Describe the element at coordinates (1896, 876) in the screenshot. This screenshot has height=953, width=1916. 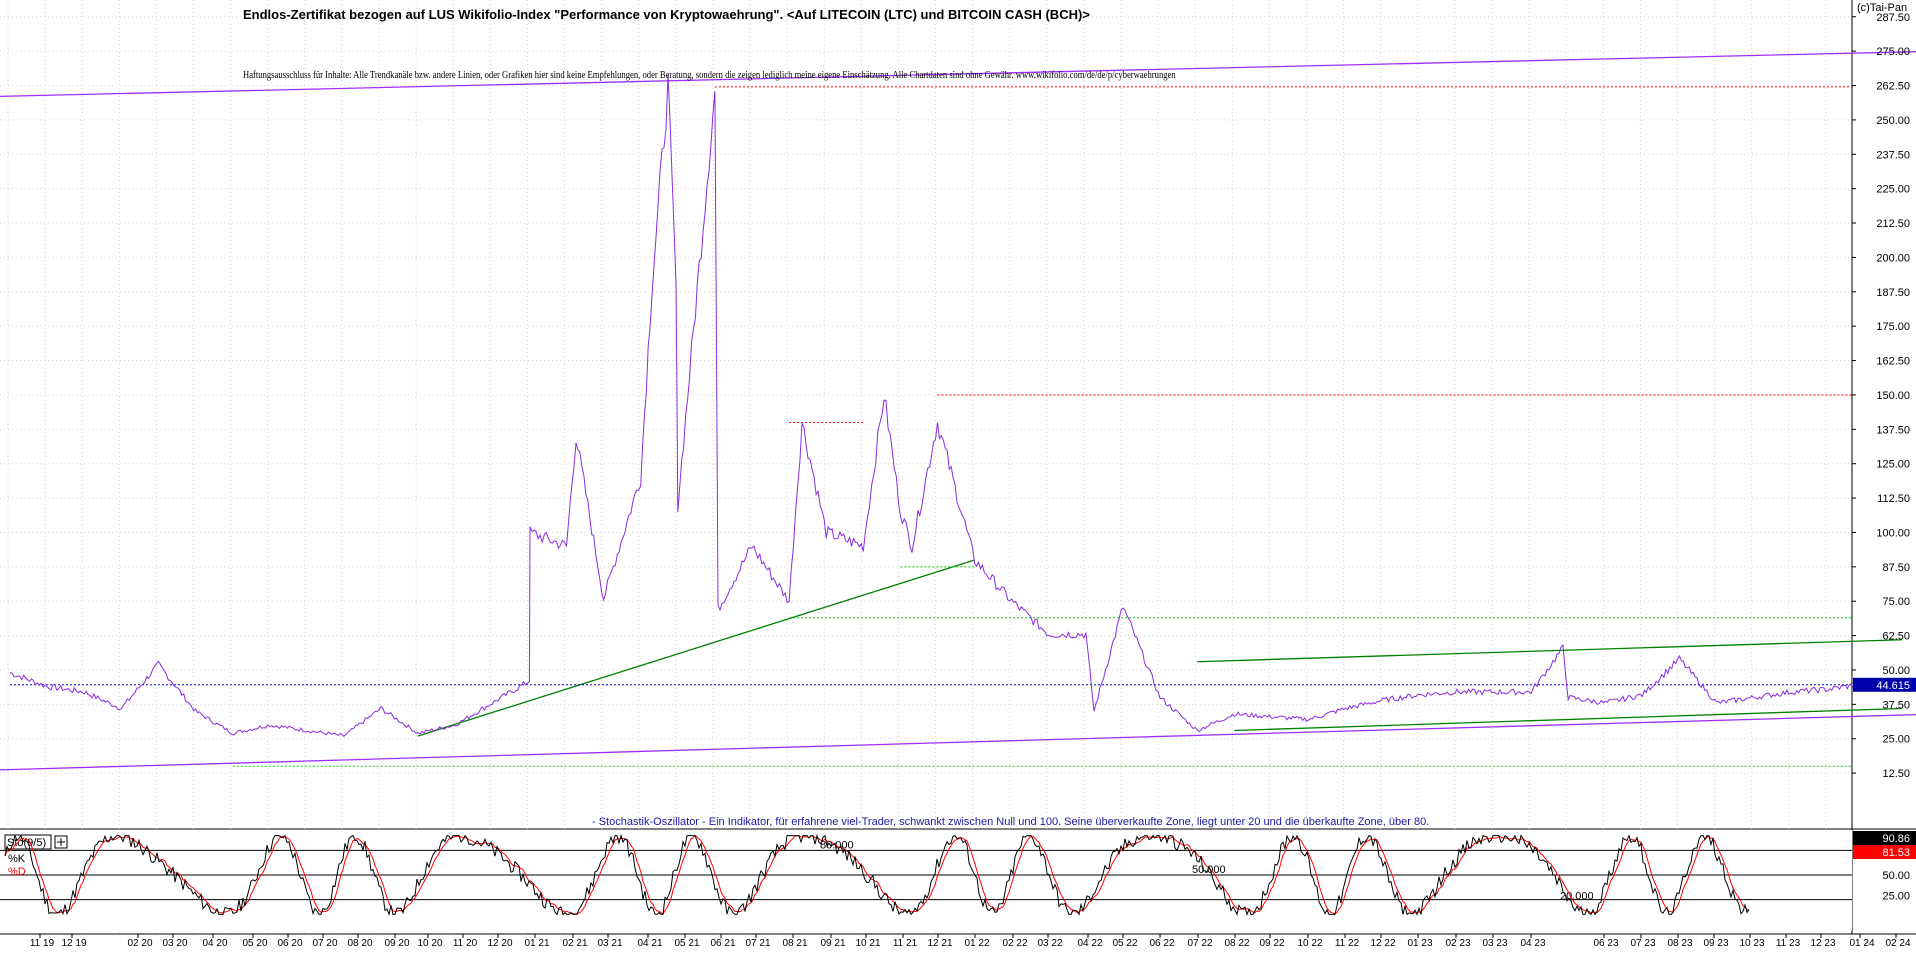
I see `osc-y-tick-label: 50.00` at that location.